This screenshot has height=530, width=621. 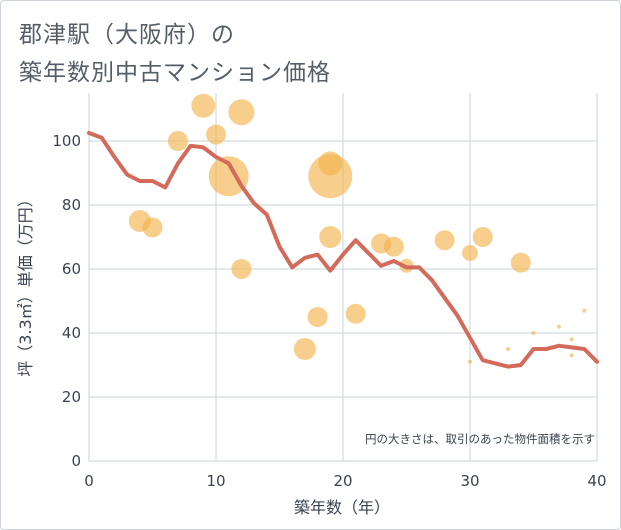 I want to click on y-tick-label: 100, so click(x=66, y=141).